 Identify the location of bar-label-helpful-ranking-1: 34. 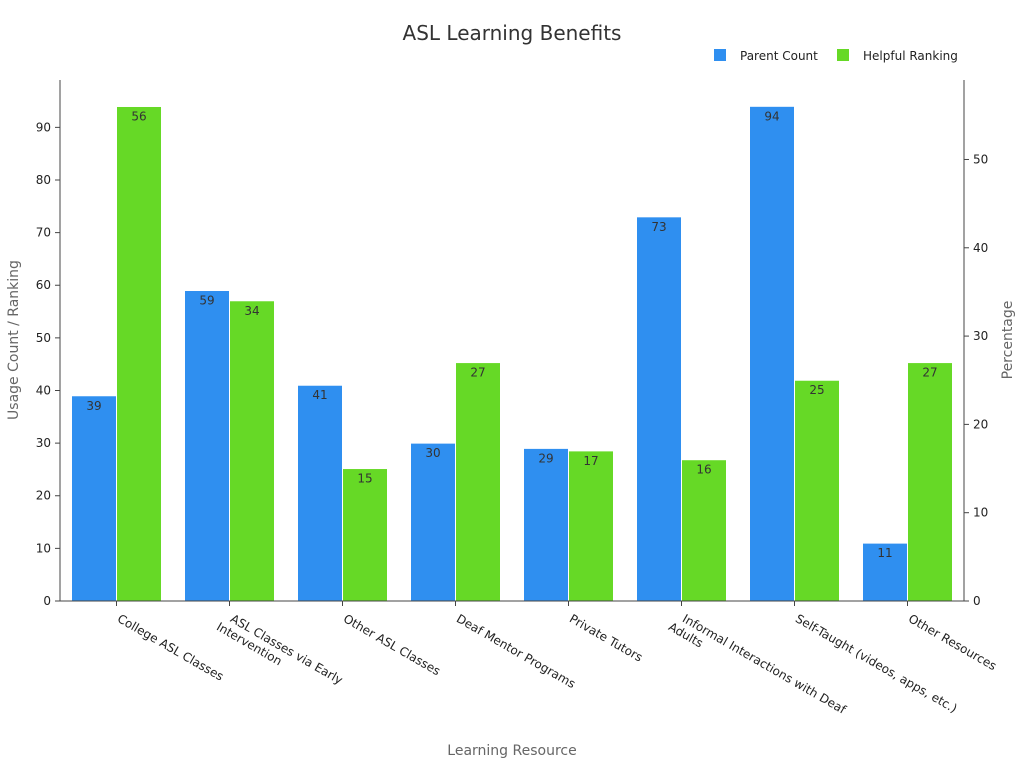
(251, 311).